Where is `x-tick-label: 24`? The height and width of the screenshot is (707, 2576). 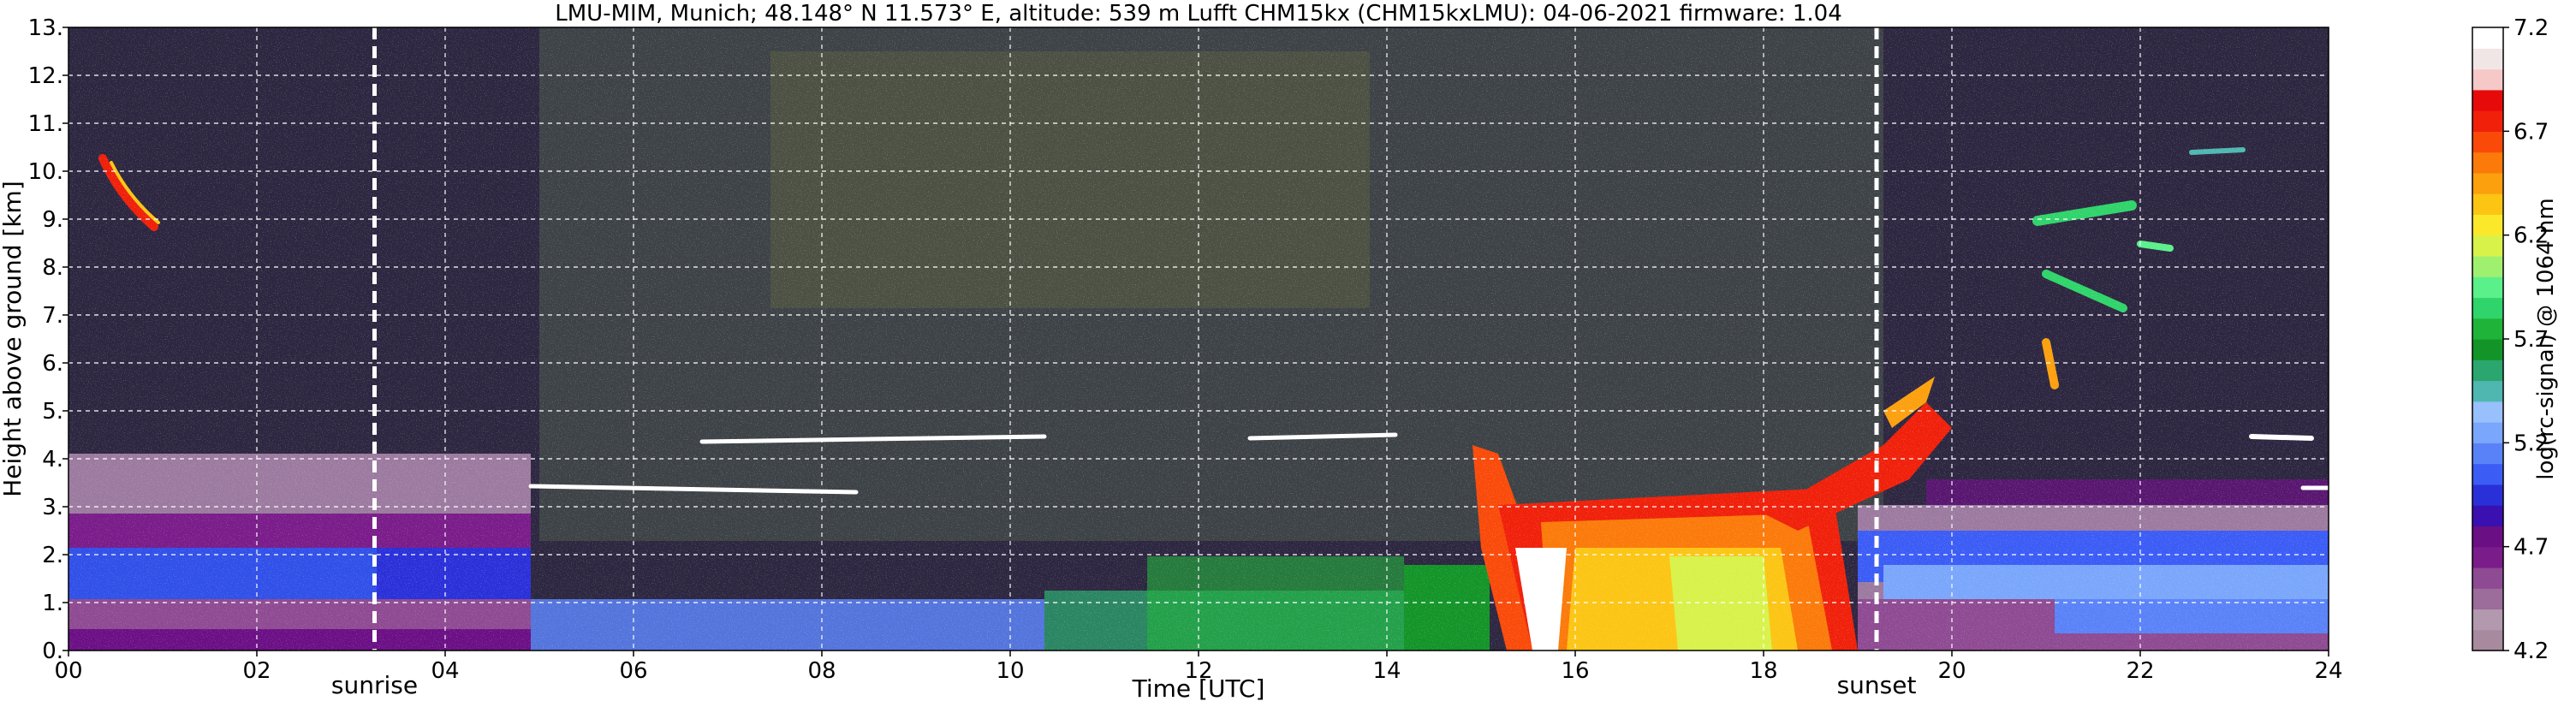
x-tick-label: 24 is located at coordinates (2328, 671).